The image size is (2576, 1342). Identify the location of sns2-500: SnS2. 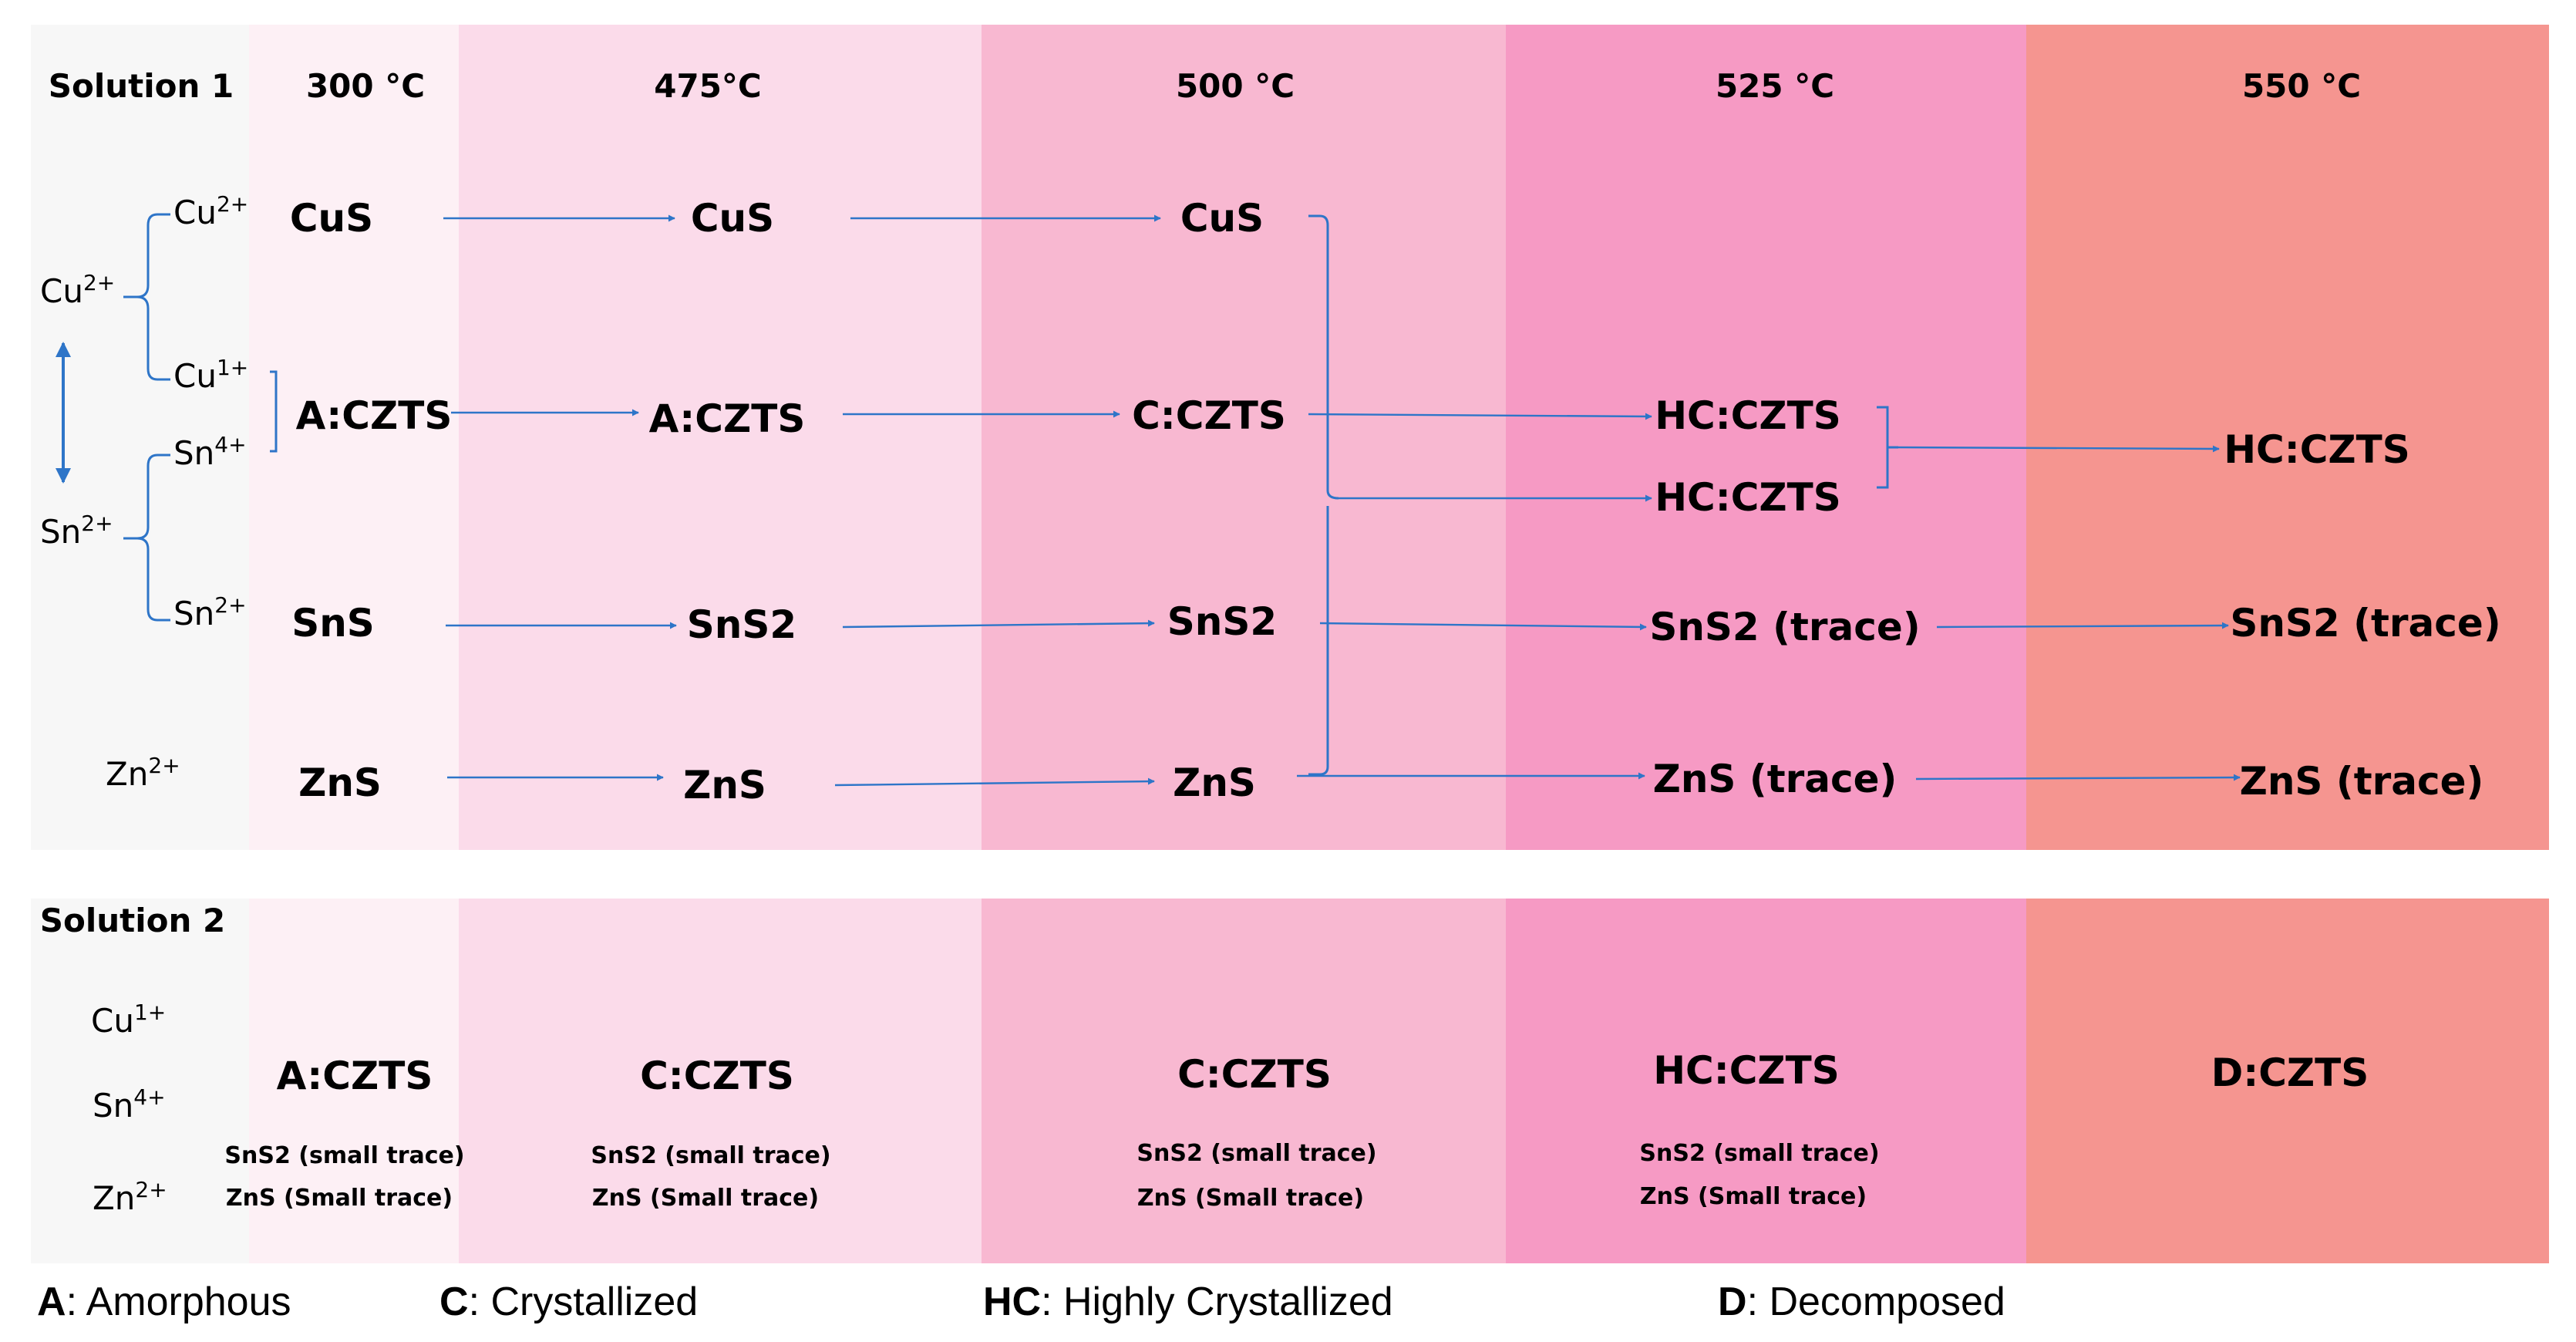
(1222, 621).